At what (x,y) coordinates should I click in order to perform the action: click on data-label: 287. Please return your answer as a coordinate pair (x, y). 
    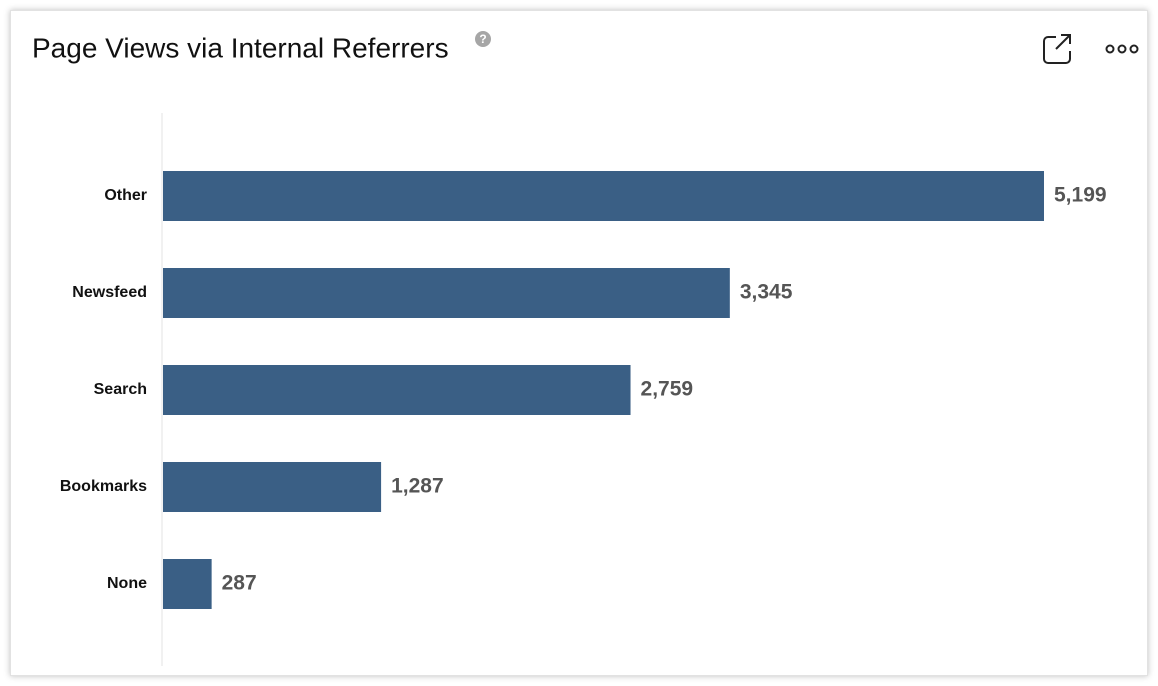
    Looking at the image, I should click on (239, 583).